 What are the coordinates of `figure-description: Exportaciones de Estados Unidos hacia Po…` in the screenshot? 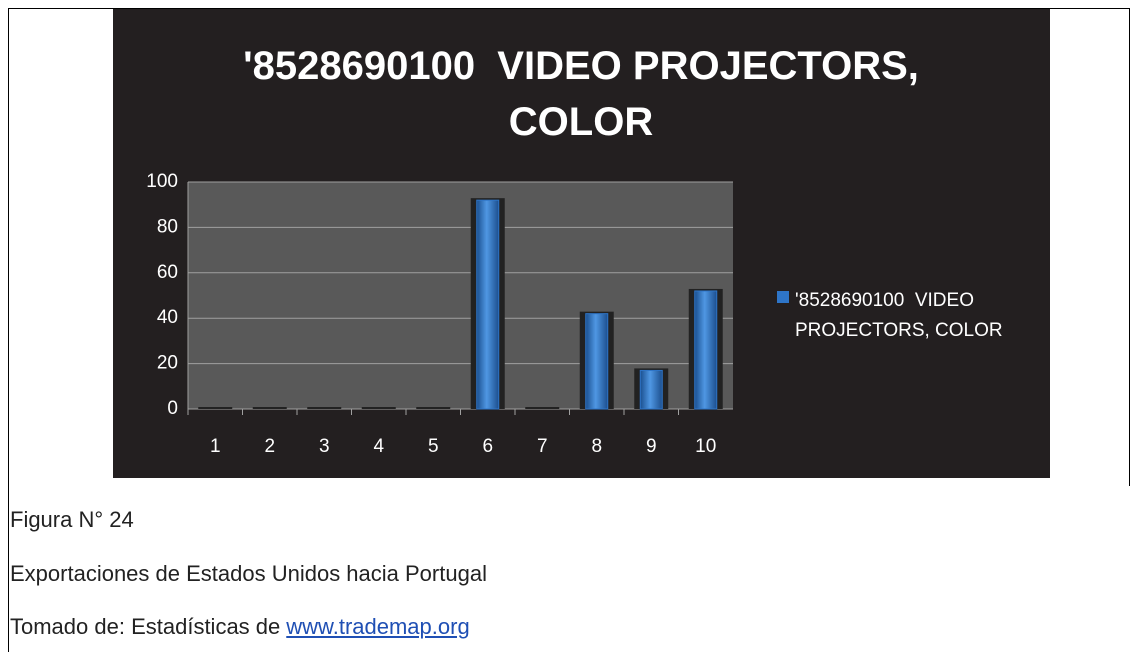 It's located at (248, 573).